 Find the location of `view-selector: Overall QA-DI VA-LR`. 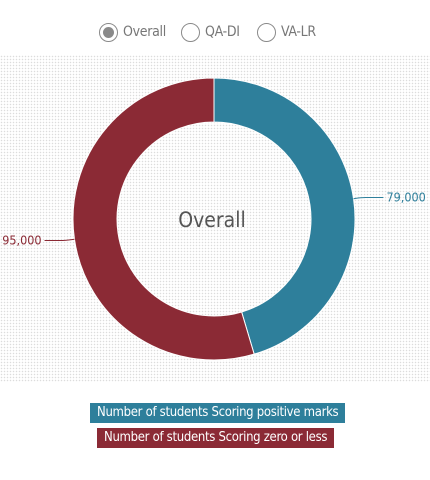

view-selector: Overall QA-DI VA-LR is located at coordinates (215, 32).